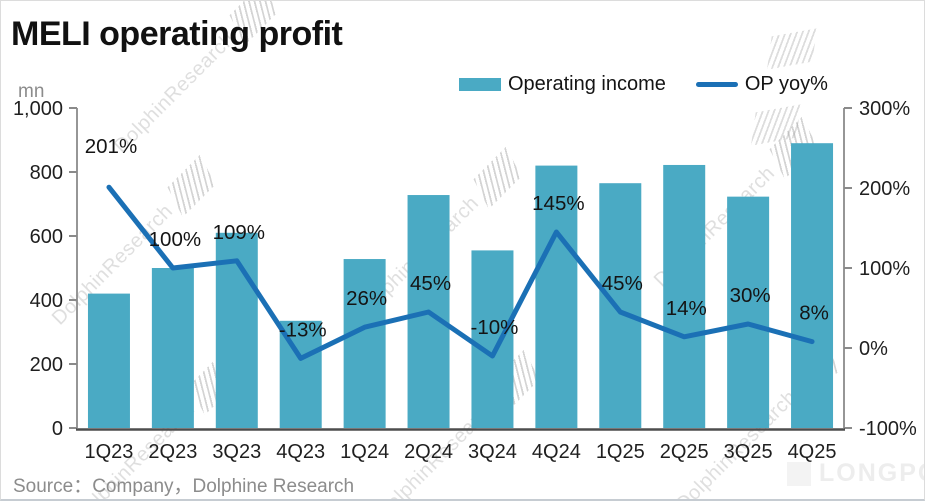 This screenshot has width=925, height=501. Describe the element at coordinates (428, 452) in the screenshot. I see `x-axis-label-2Q24: 2Q24` at that location.